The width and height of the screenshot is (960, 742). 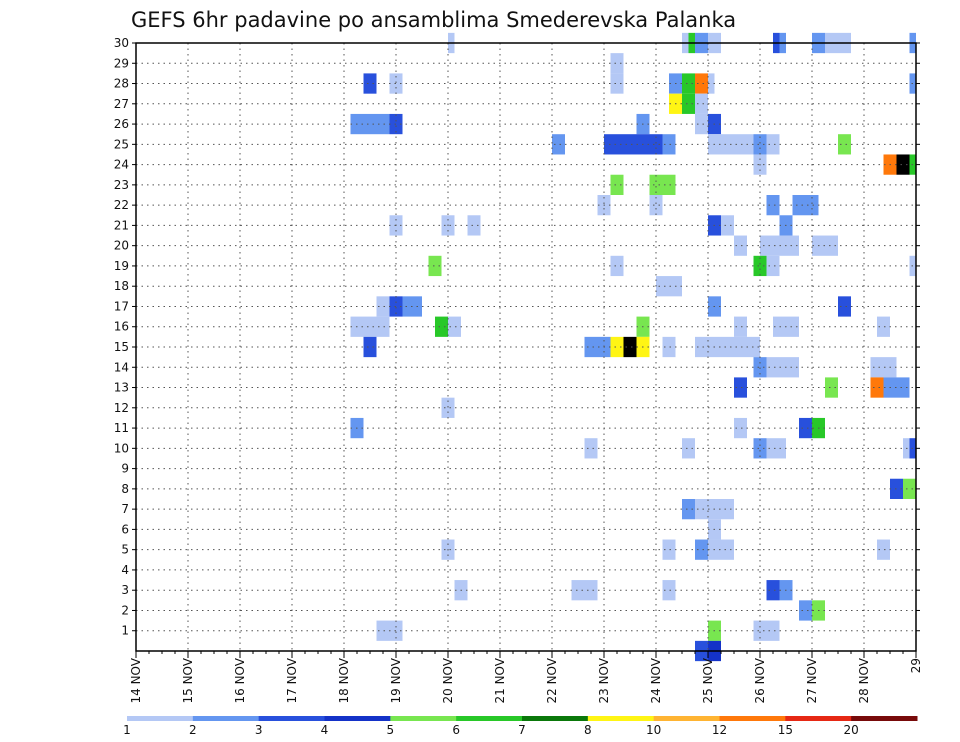 What do you see at coordinates (188, 680) in the screenshot?
I see `x-tick-label: 15 NOV` at bounding box center [188, 680].